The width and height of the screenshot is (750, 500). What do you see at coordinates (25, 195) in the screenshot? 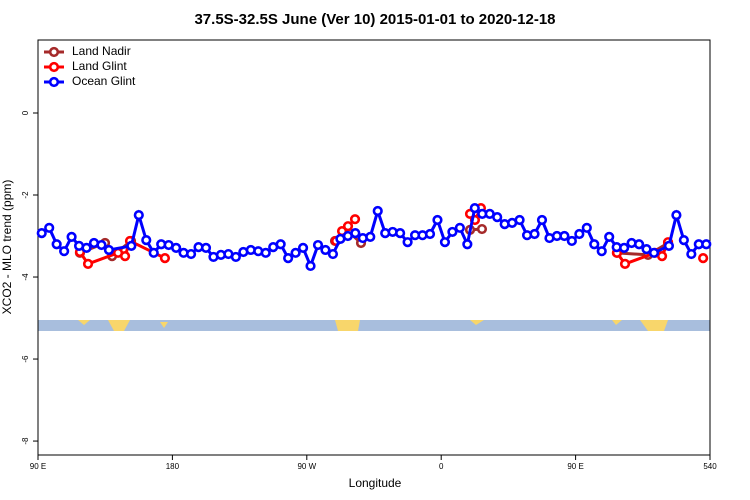
I see `y-tick-label: -2` at bounding box center [25, 195].